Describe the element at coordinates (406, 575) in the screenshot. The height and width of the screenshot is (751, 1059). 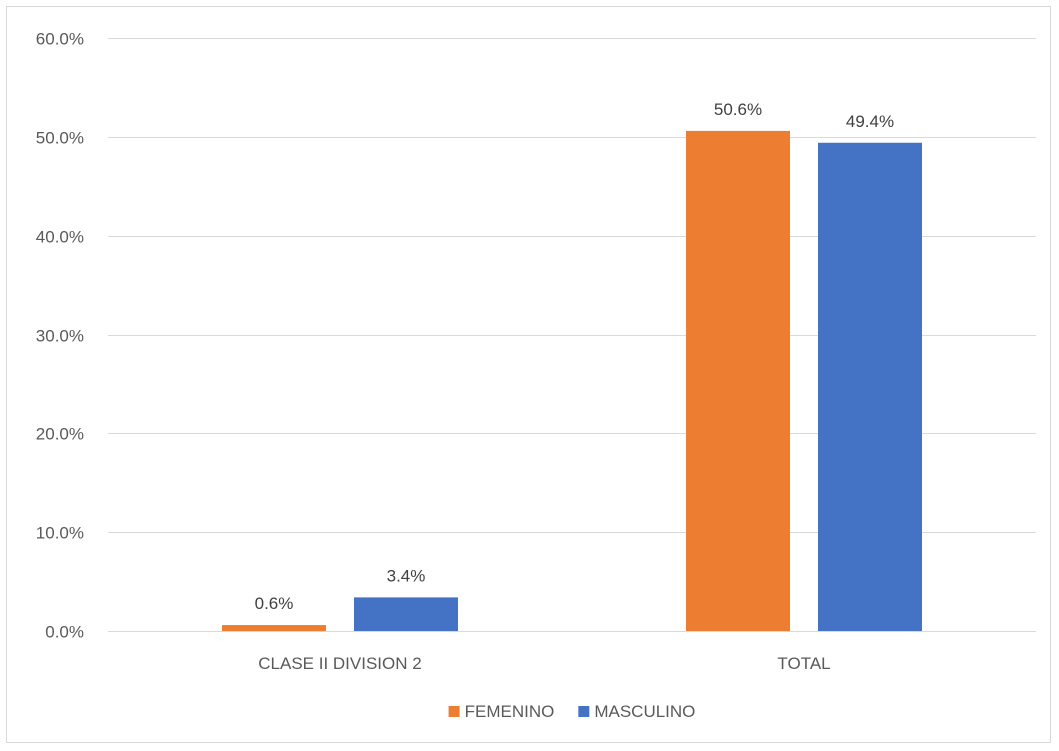
I see `data-label: 3.4%` at that location.